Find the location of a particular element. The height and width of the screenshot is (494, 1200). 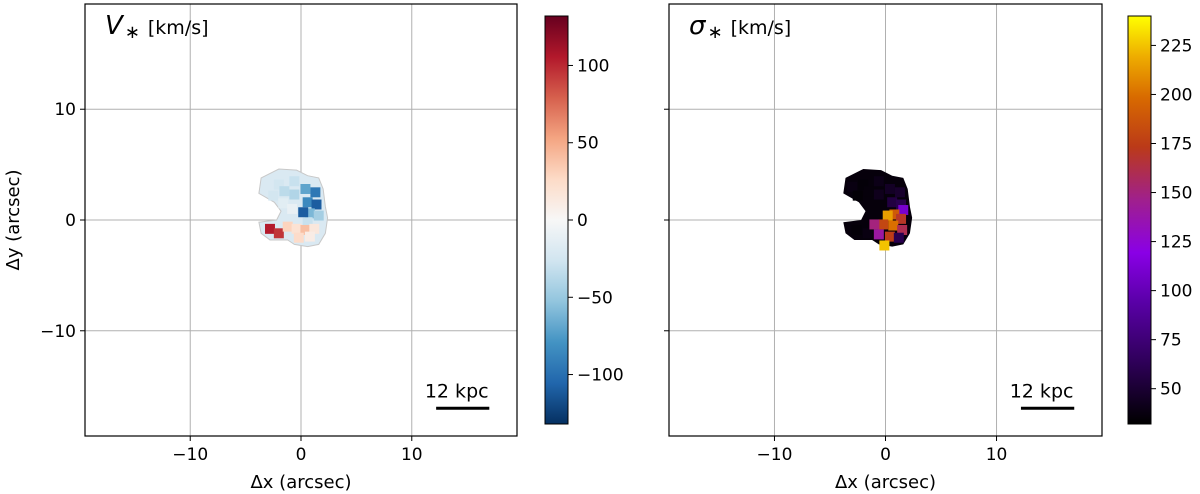

dispersion-xtick-label: 10 is located at coordinates (997, 455).